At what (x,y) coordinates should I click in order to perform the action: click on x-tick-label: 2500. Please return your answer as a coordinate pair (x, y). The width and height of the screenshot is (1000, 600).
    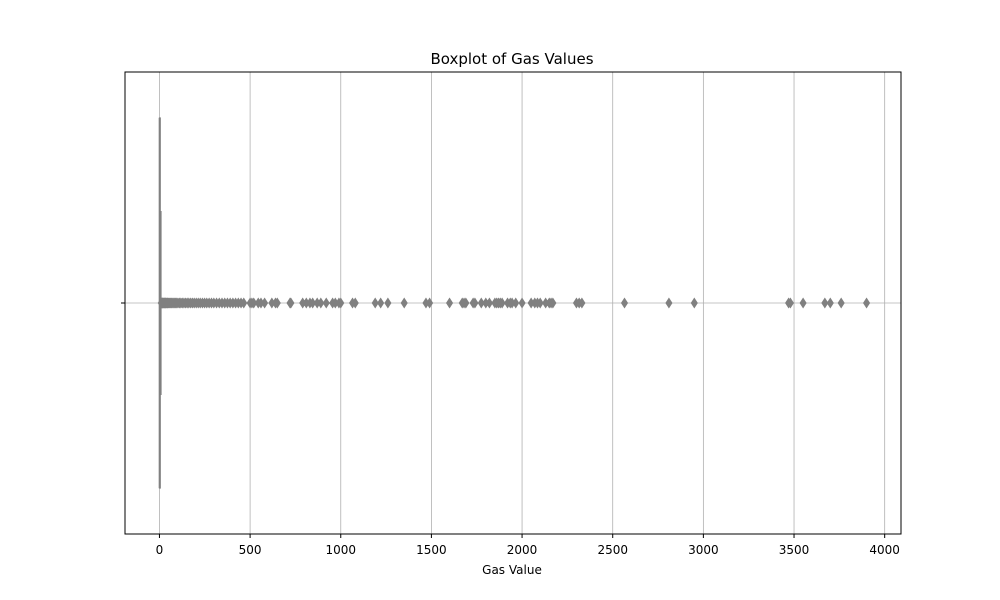
    Looking at the image, I should click on (612, 550).